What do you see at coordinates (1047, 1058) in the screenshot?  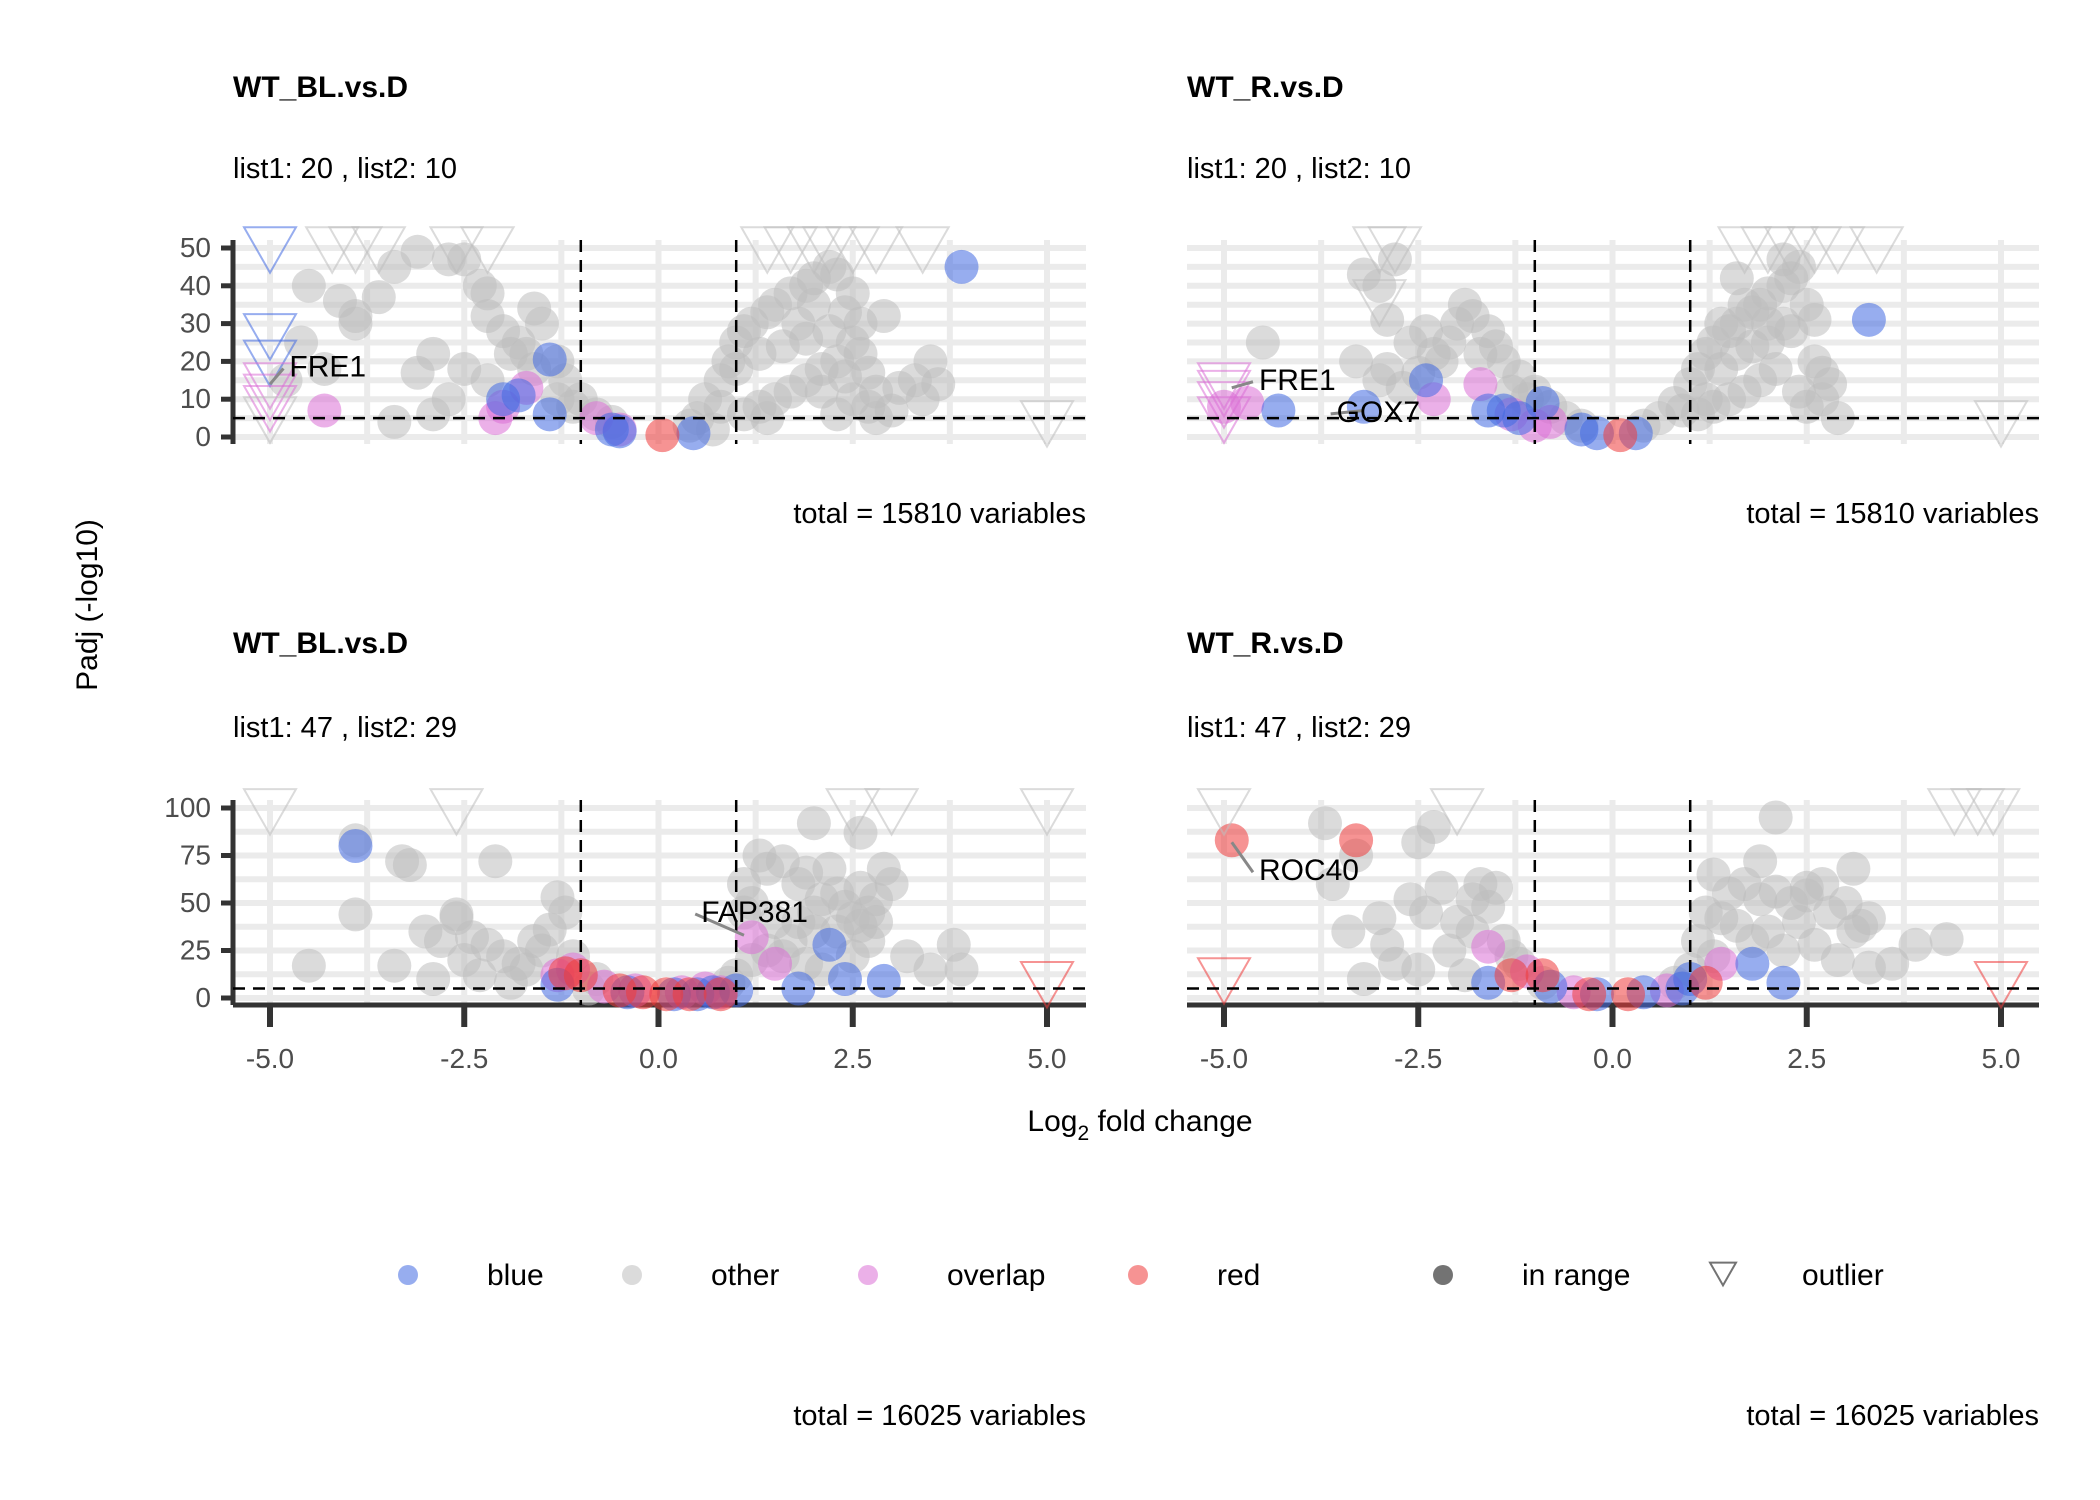 I see `x-tick-label: 5.0` at bounding box center [1047, 1058].